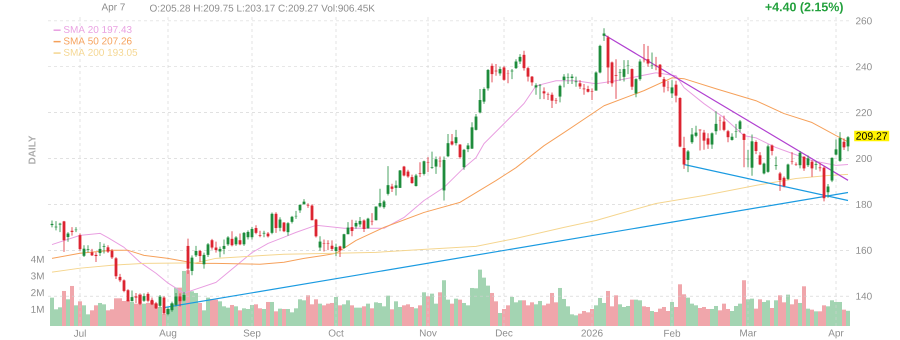  What do you see at coordinates (32, 150) in the screenshot?
I see `text: DAILY` at bounding box center [32, 150].